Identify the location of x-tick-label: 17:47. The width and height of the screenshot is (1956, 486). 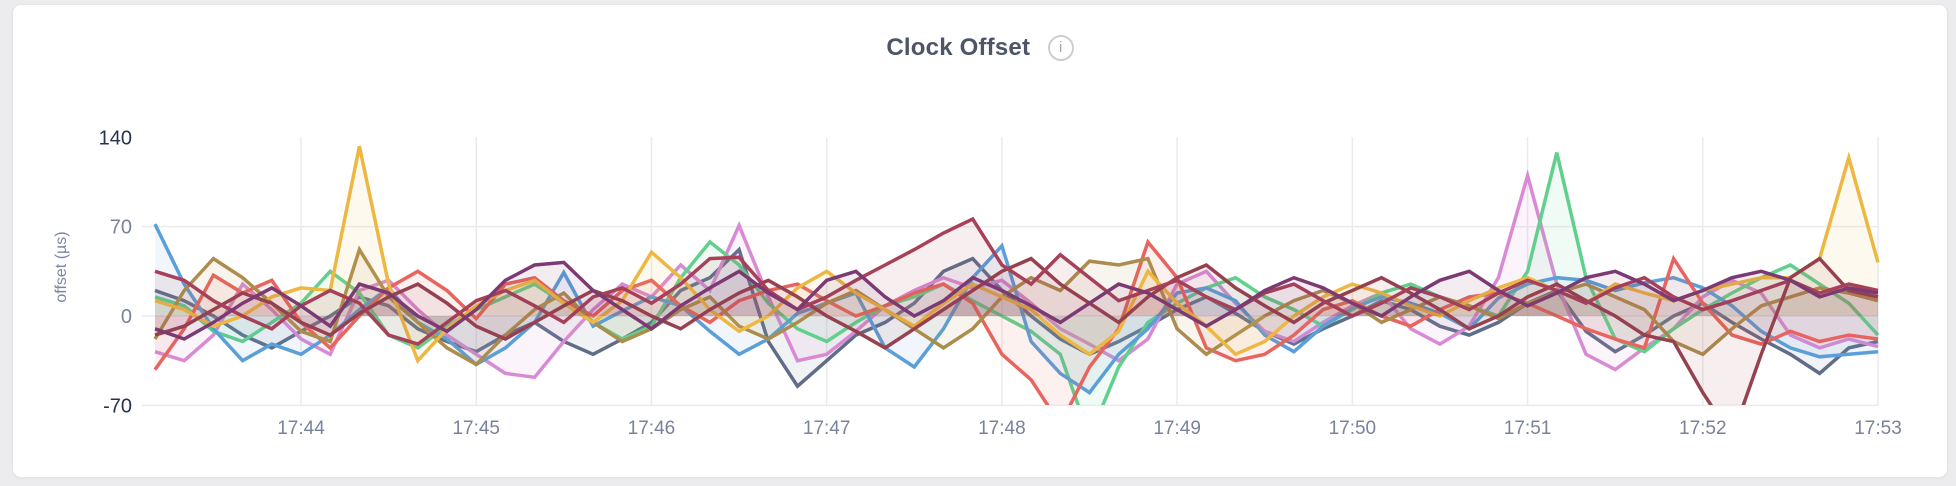
(827, 428).